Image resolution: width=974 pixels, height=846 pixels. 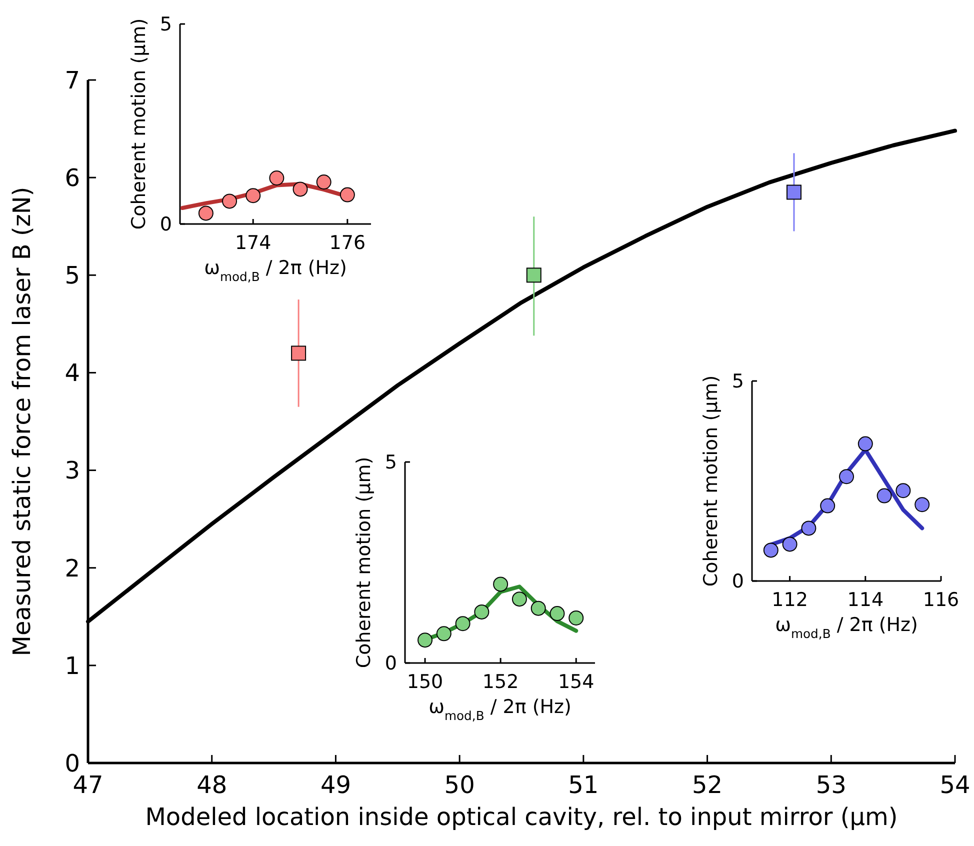 What do you see at coordinates (212, 785) in the screenshot?
I see `x-tick-label: 48` at bounding box center [212, 785].